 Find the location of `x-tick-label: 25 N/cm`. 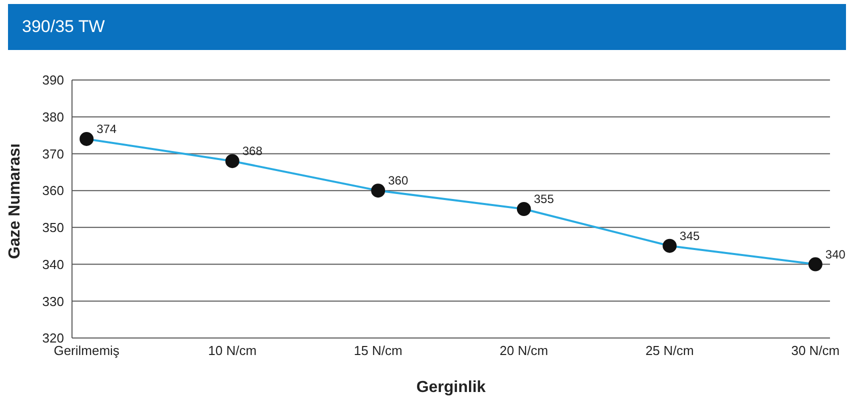

x-tick-label: 25 N/cm is located at coordinates (669, 350).